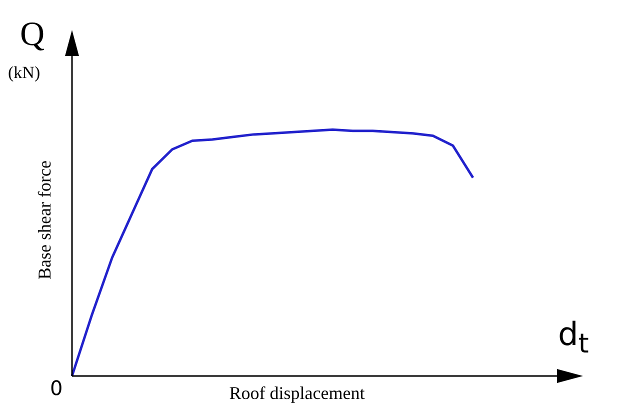 This screenshot has height=418, width=622. What do you see at coordinates (32, 34) in the screenshot?
I see `text: Q` at bounding box center [32, 34].